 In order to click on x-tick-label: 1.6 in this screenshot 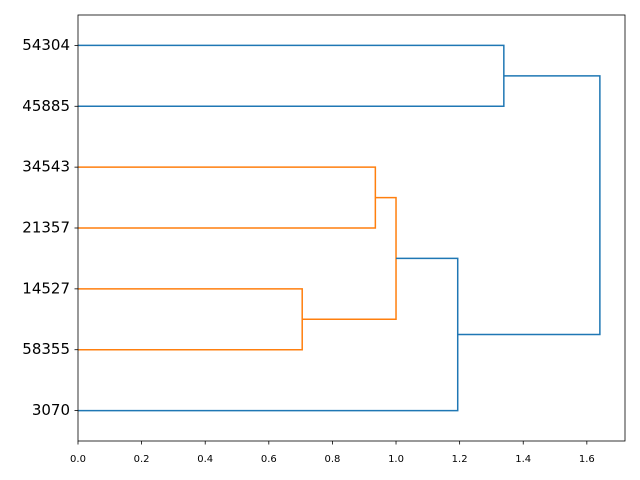, I will do `click(587, 459)`.